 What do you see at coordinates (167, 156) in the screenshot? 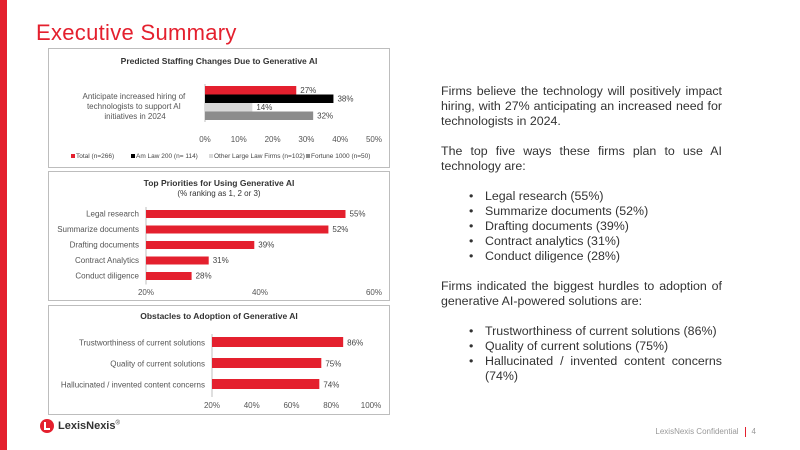
I see `legend-label: Am Law 200 (n= 114)` at bounding box center [167, 156].